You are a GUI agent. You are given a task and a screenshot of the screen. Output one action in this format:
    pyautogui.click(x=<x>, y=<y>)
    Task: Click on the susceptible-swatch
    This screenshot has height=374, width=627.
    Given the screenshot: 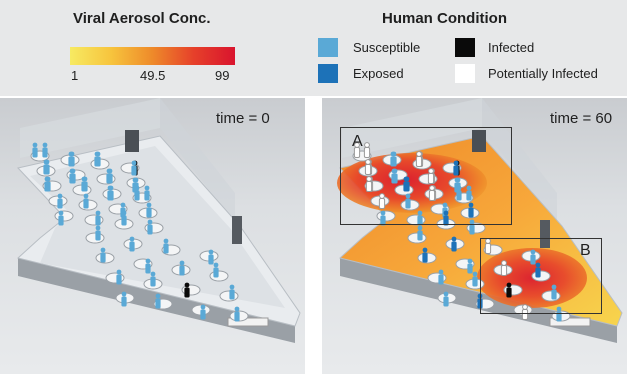 What is the action you would take?
    pyautogui.click(x=328, y=47)
    